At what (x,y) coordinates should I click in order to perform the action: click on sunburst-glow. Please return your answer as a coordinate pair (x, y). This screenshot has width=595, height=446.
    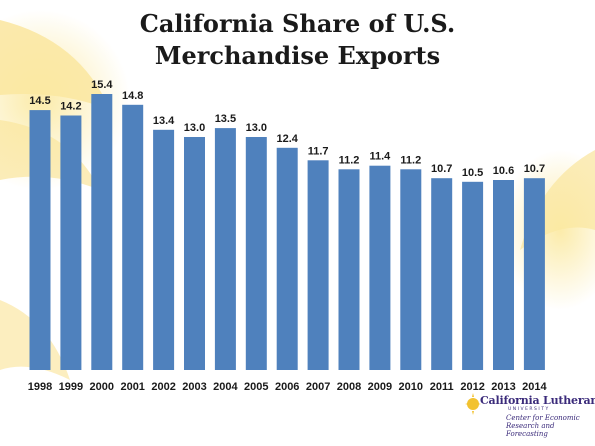
    Looking at the image, I should click on (547, 230).